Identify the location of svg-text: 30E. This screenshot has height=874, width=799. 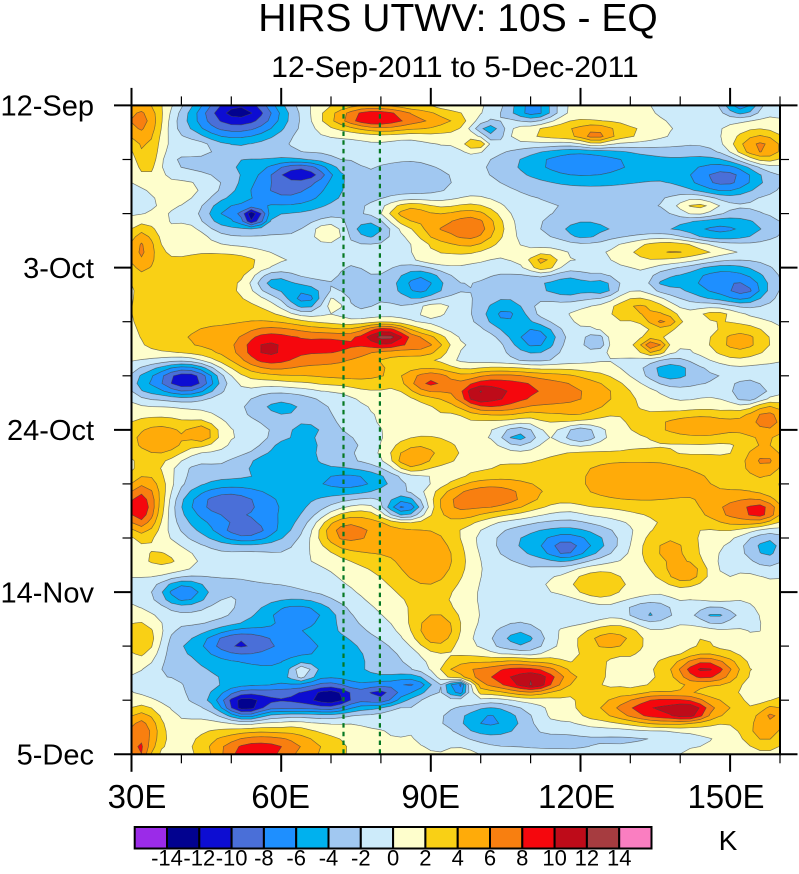
(137, 796).